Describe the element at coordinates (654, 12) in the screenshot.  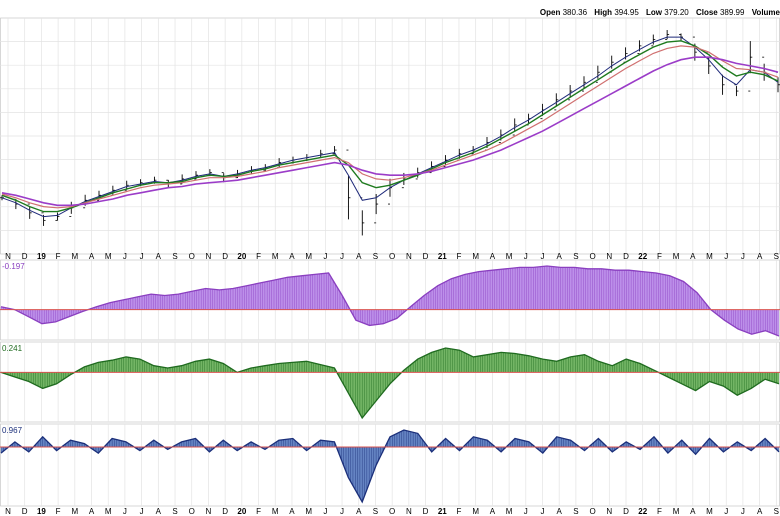
I see `low-label: Low` at that location.